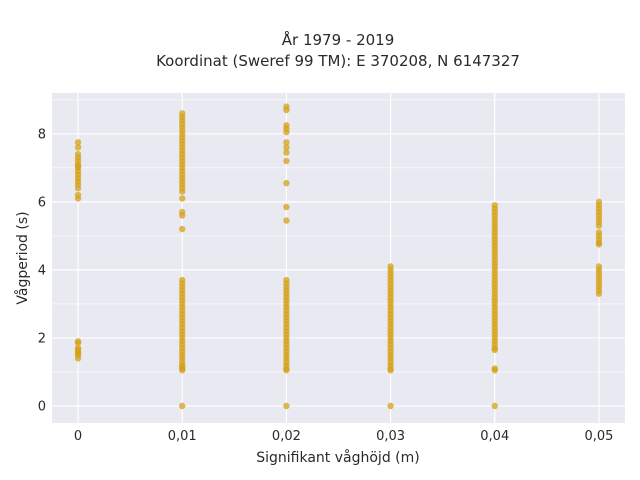 The width and height of the screenshot is (640, 480). I want to click on x-tick-labels: 0 0,01 0,02 0,03 0,04 0,05, so click(344, 436).